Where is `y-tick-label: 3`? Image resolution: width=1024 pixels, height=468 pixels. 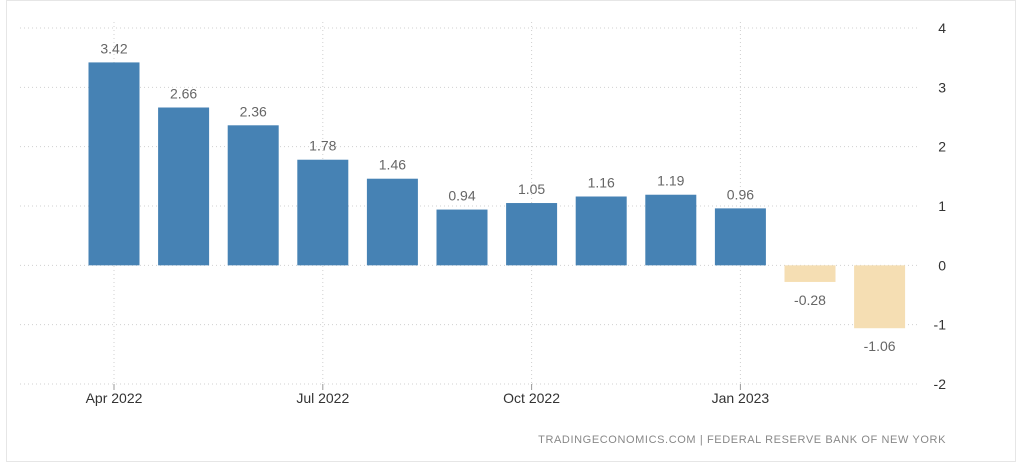
y-tick-label: 3 is located at coordinates (942, 87).